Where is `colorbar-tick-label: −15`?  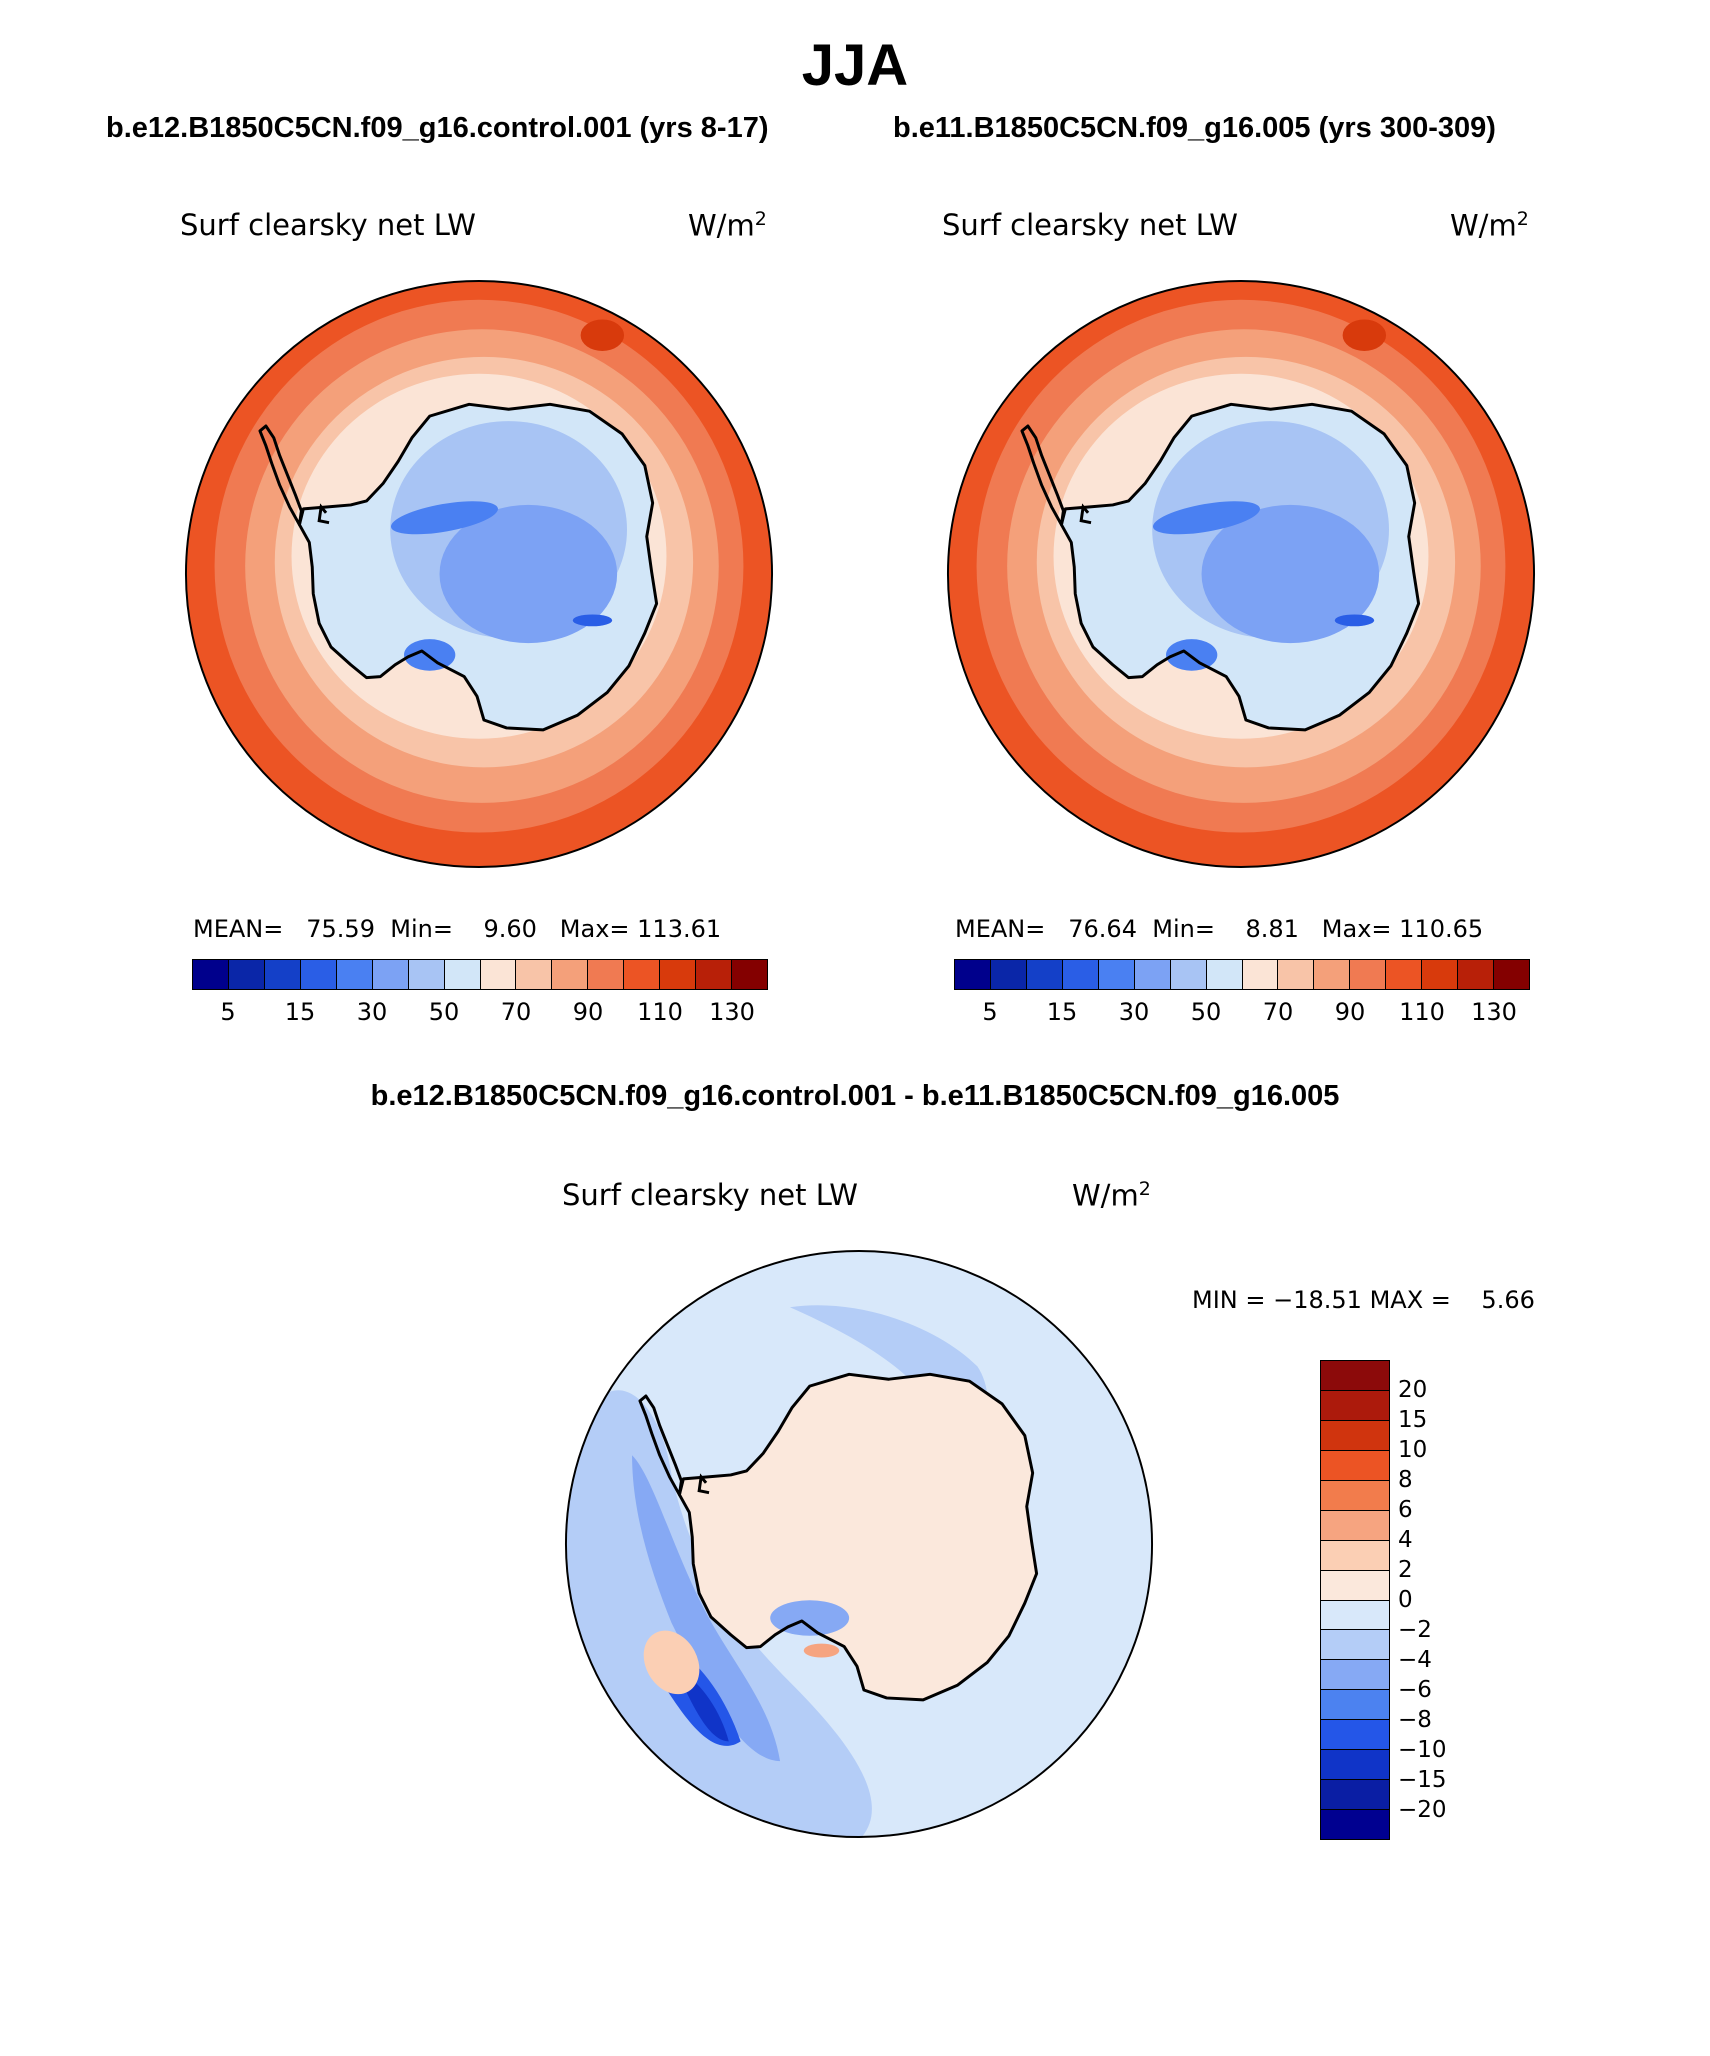 colorbar-tick-label: −15 is located at coordinates (1422, 1780).